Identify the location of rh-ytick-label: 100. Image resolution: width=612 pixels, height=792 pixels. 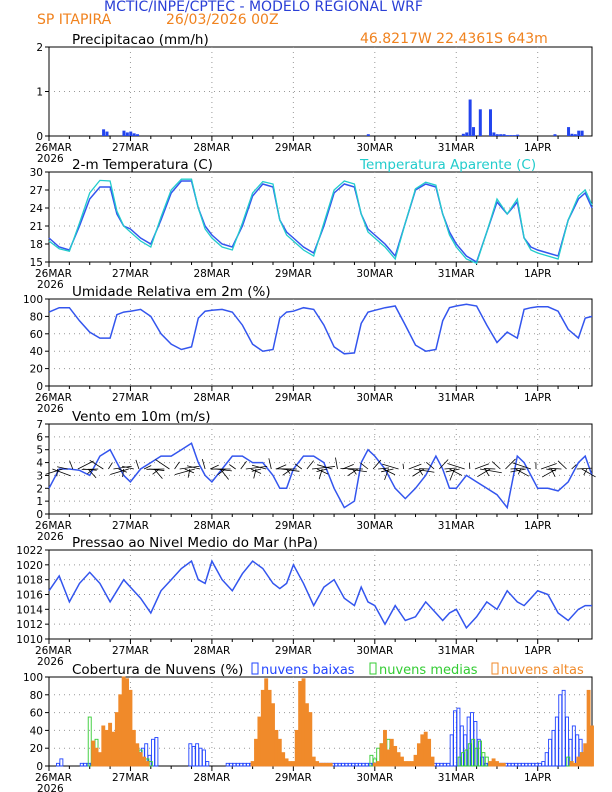
(33, 300).